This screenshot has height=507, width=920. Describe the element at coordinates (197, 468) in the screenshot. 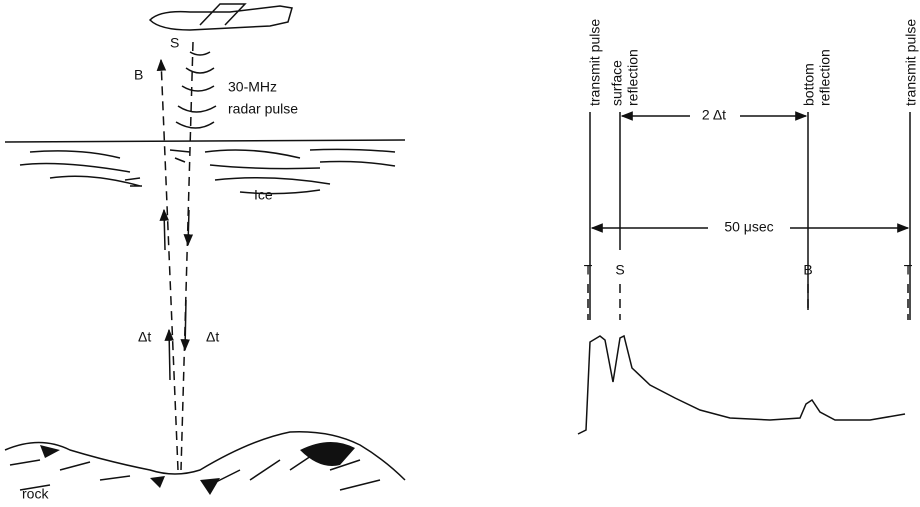

I see `rock-dark` at that location.